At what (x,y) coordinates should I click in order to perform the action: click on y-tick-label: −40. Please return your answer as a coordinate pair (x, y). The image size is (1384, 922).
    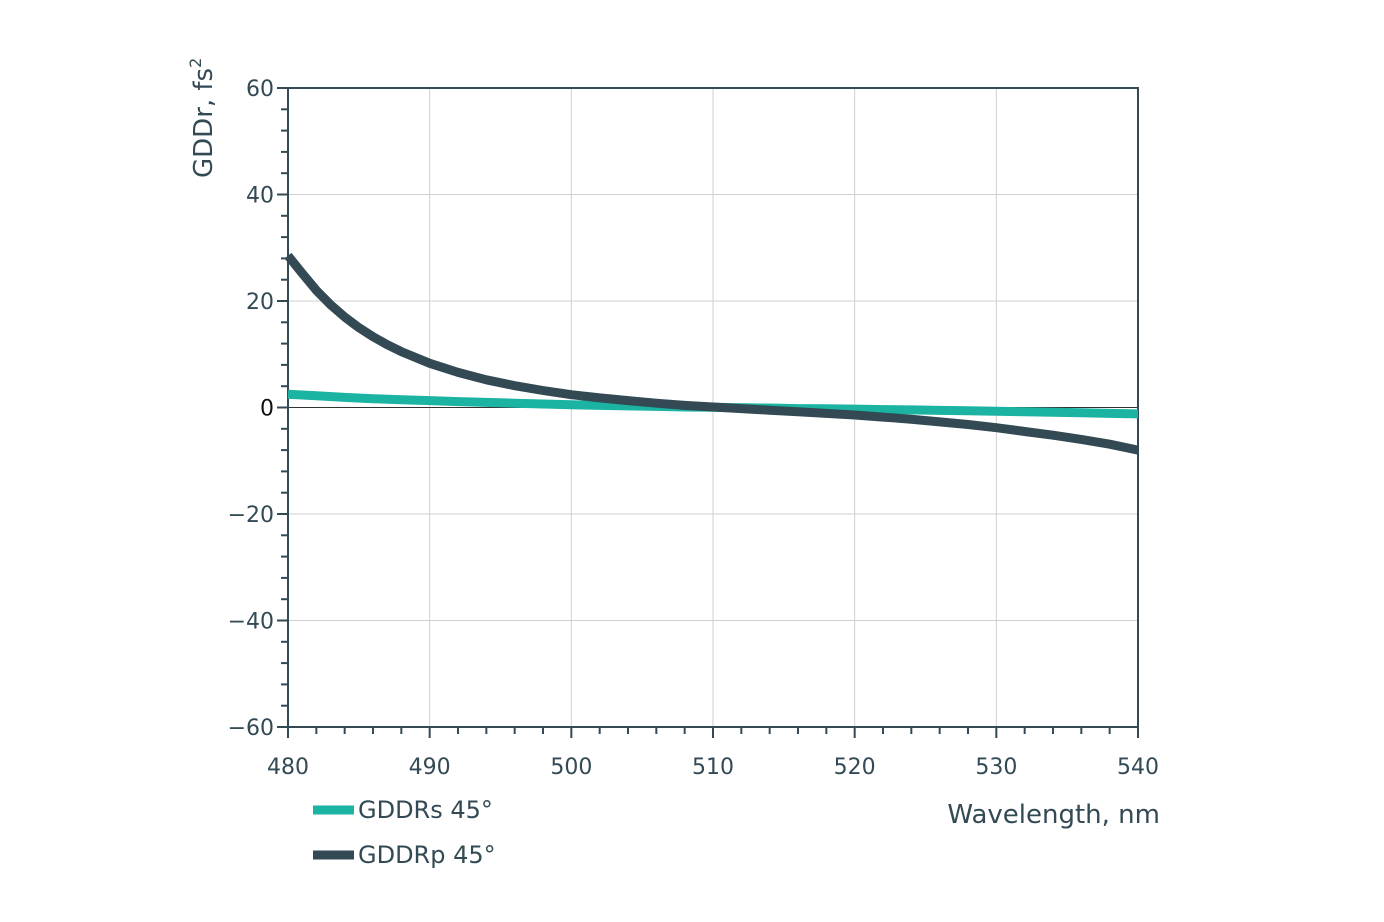
    Looking at the image, I should click on (251, 622).